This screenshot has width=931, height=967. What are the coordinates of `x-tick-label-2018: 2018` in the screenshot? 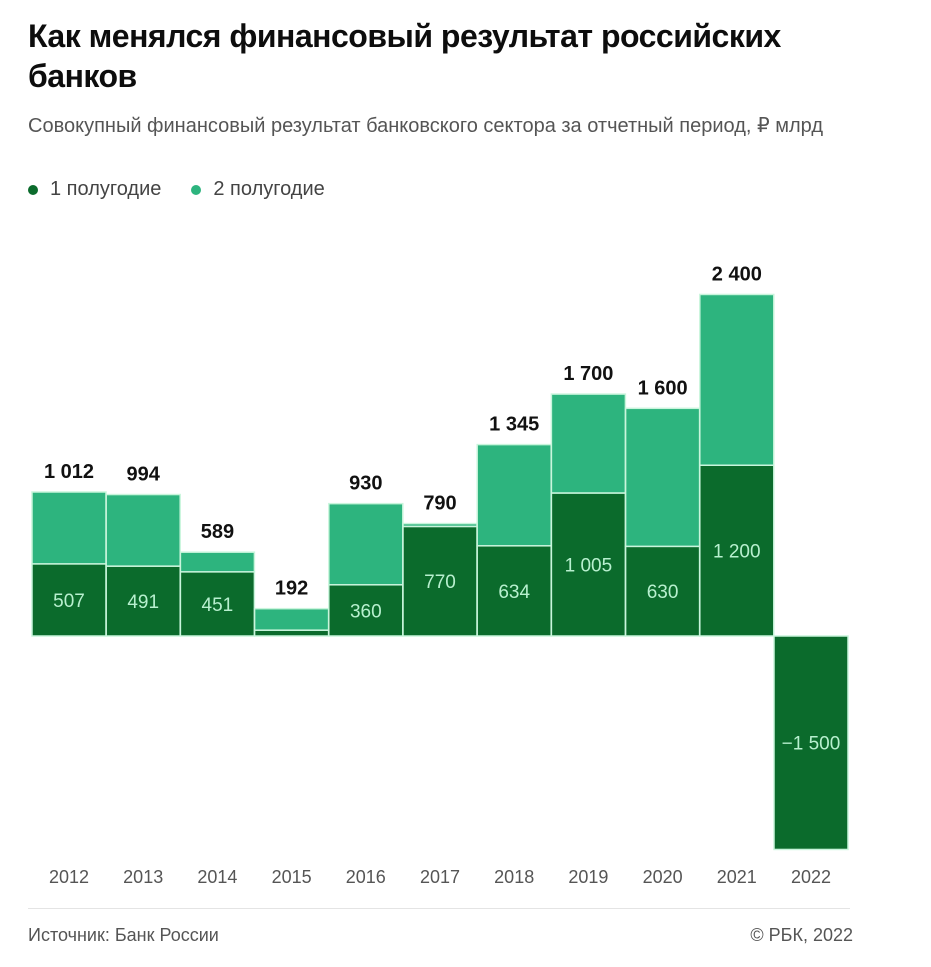 It's located at (514, 877).